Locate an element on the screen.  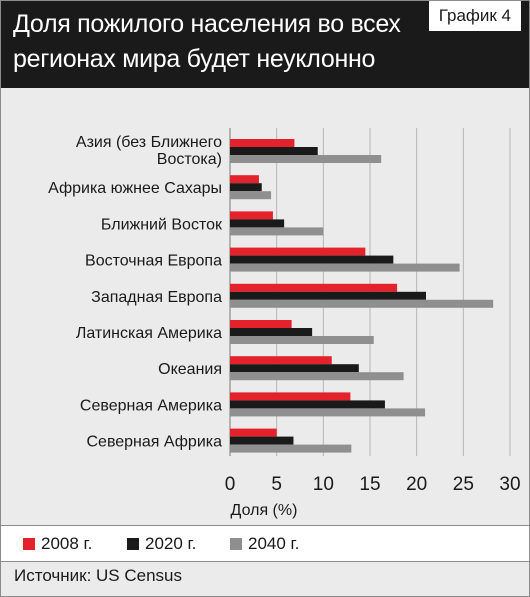
legend-item-2040: 2040 г. is located at coordinates (264, 543).